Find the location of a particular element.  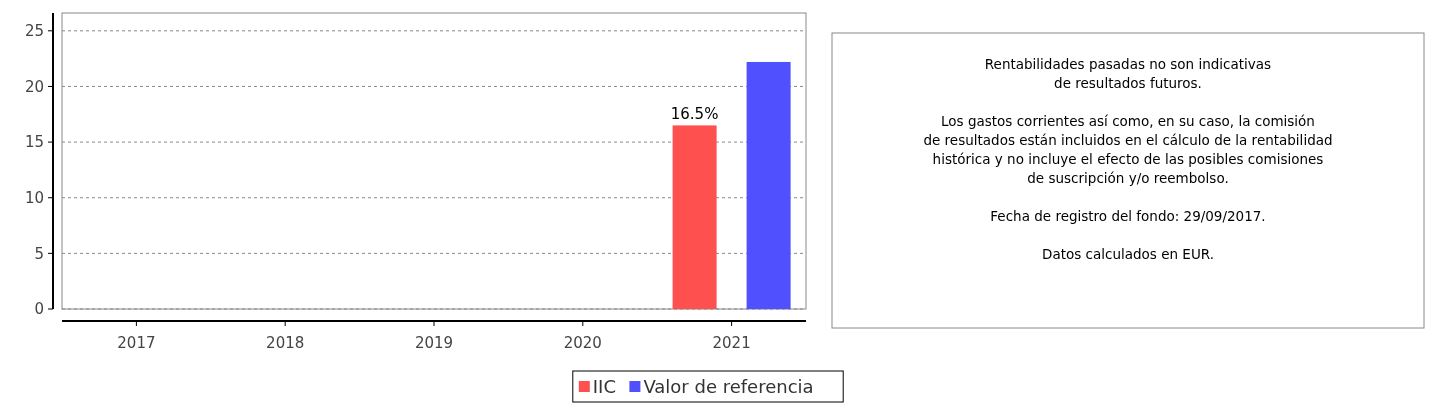

y-tick-label: 25 is located at coordinates (34, 31).